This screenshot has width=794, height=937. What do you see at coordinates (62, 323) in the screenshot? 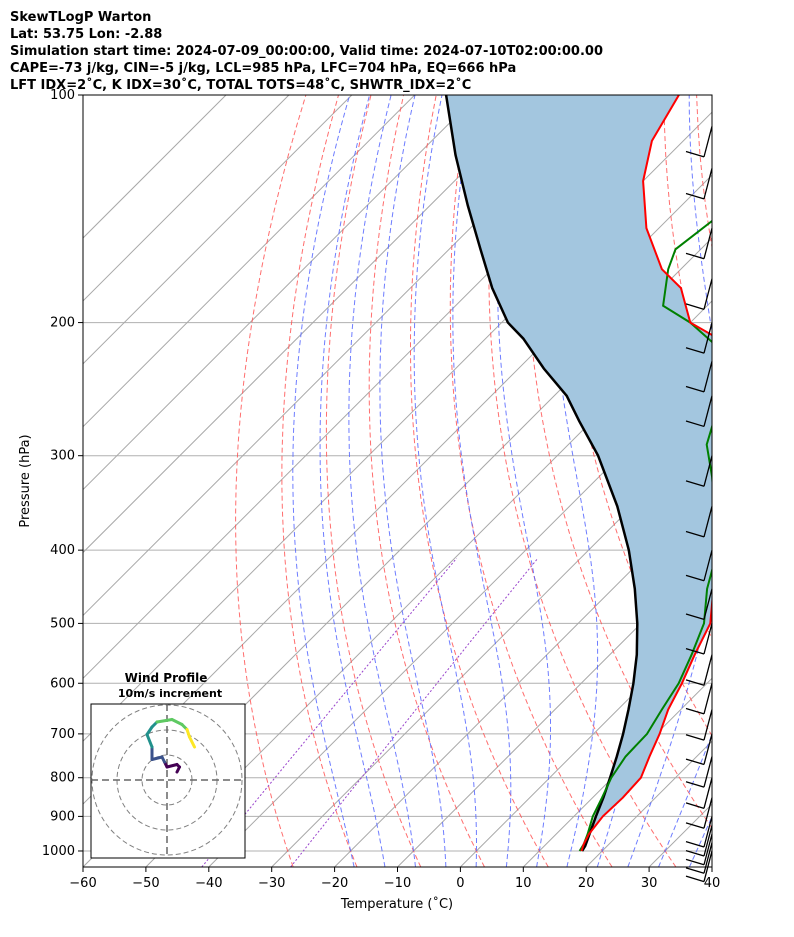
I see `y-tick-label: 200` at bounding box center [62, 323].